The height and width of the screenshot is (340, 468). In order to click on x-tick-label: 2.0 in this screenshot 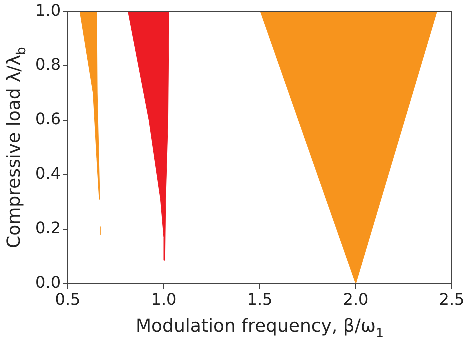, I will do `click(356, 299)`.